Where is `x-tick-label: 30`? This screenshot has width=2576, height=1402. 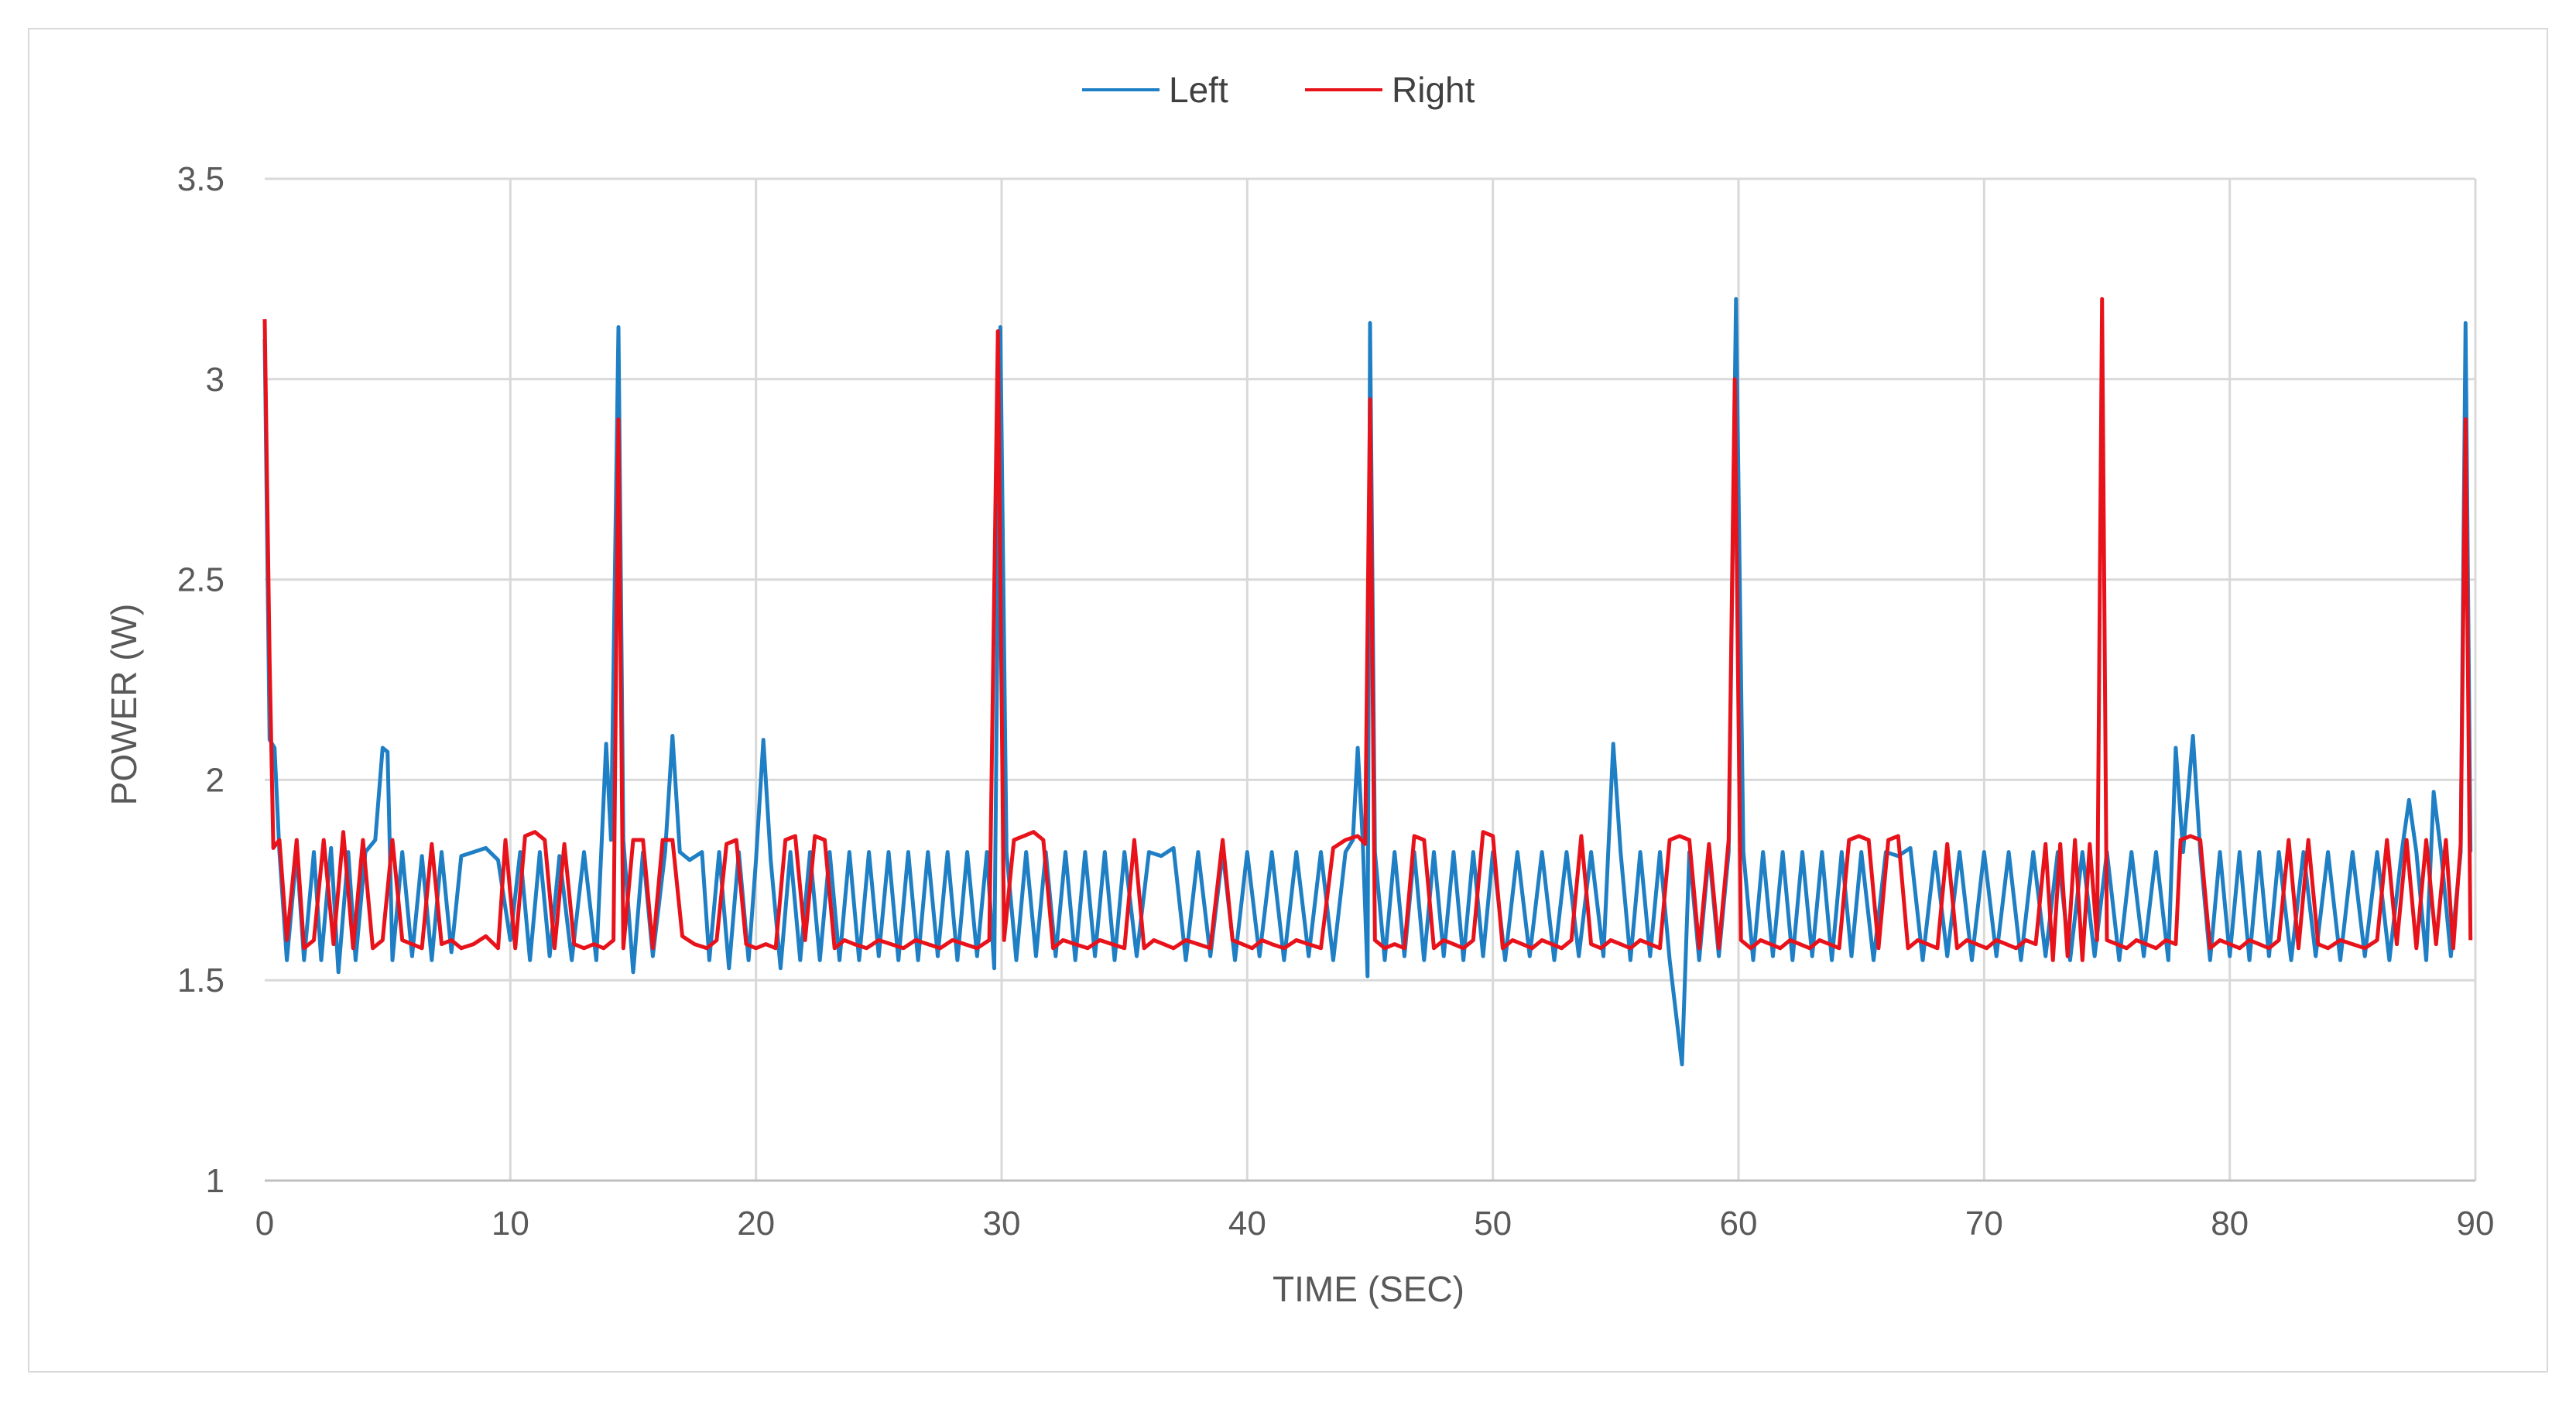
x-tick-label: 30 is located at coordinates (1002, 1224).